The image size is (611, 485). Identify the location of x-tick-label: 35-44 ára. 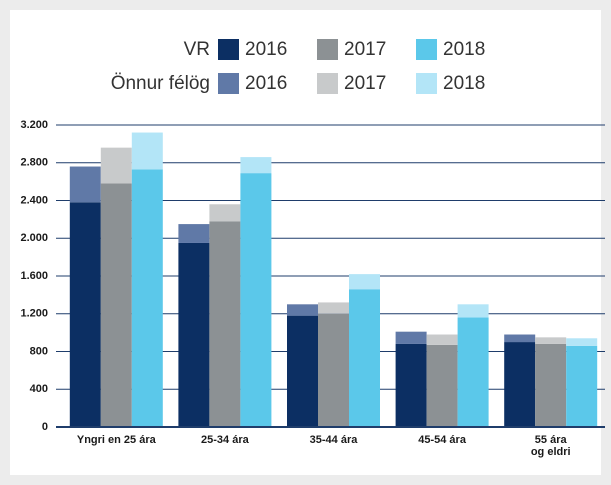
(334, 440).